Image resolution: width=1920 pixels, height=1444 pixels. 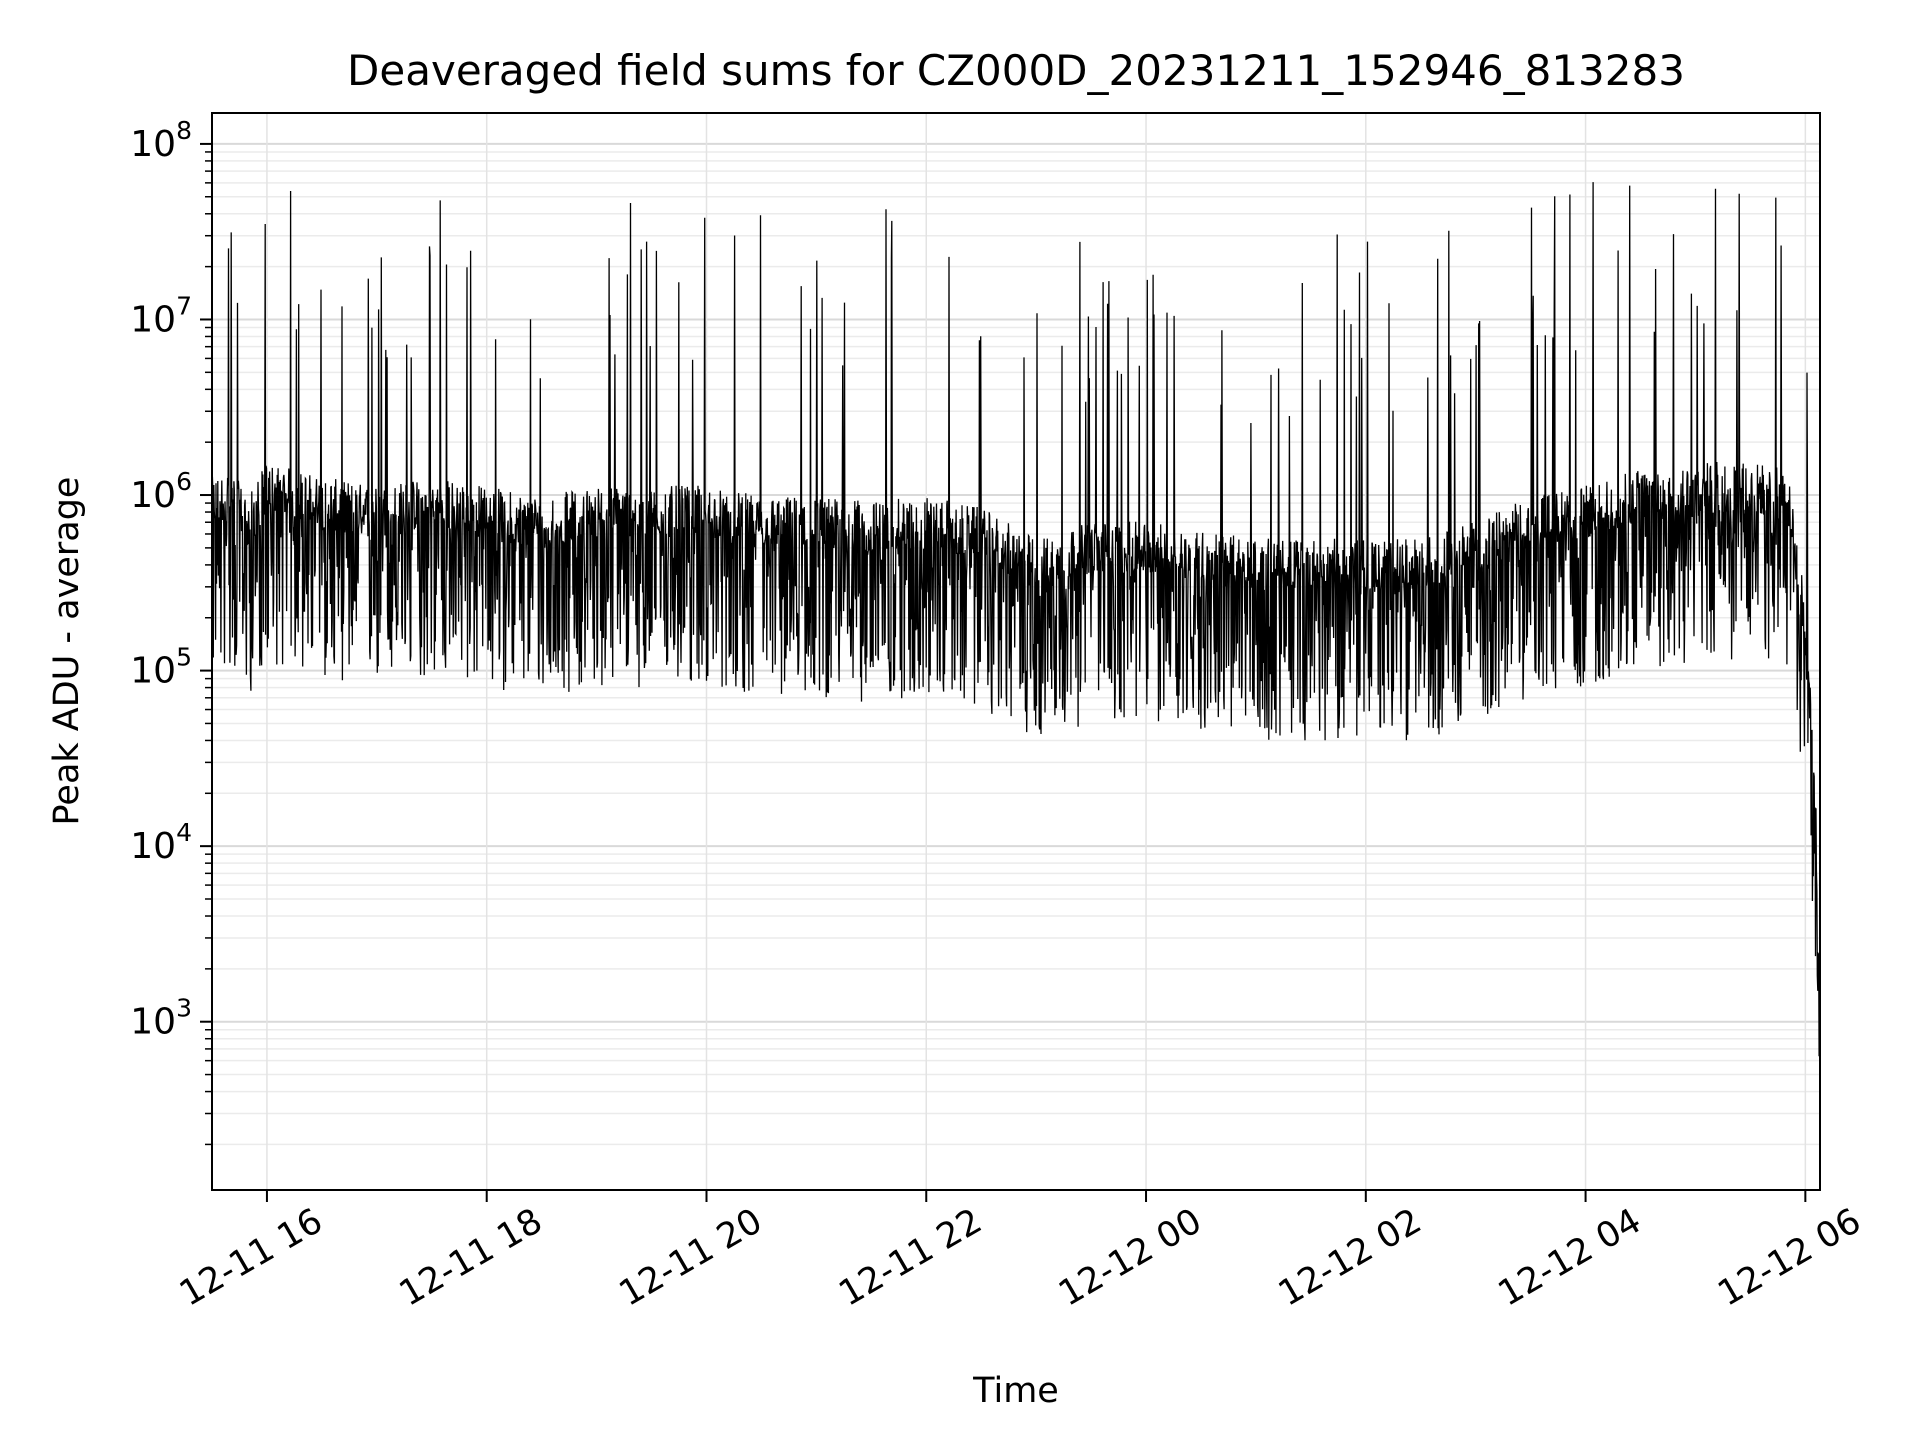 I want to click on y-tick-label-exponent: 8, so click(x=184, y=130).